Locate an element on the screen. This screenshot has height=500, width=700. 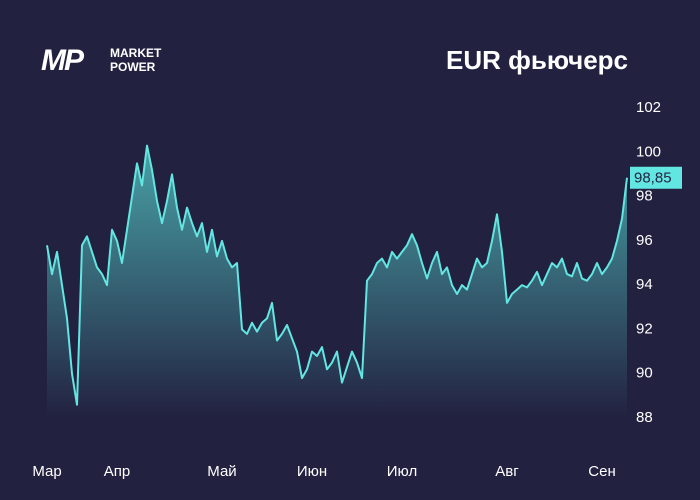
x-tick-label: Авг is located at coordinates (507, 471).